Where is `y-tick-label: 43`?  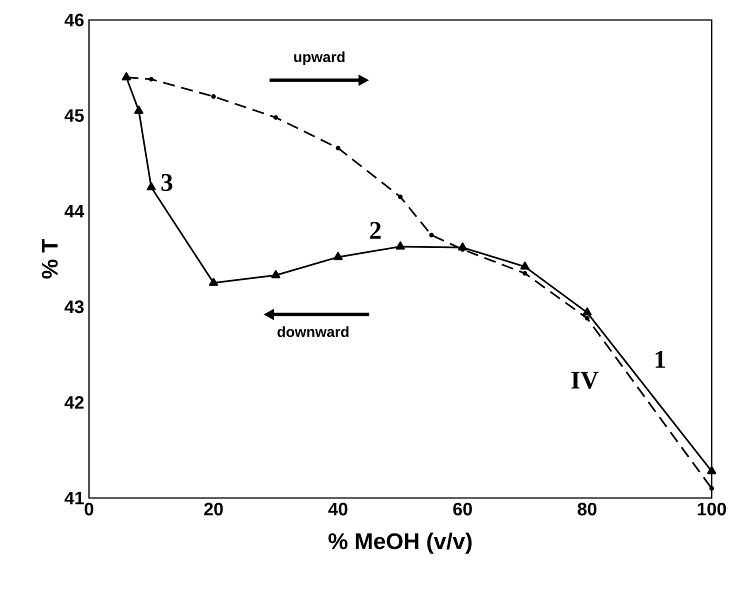 y-tick-label: 43 is located at coordinates (74, 307).